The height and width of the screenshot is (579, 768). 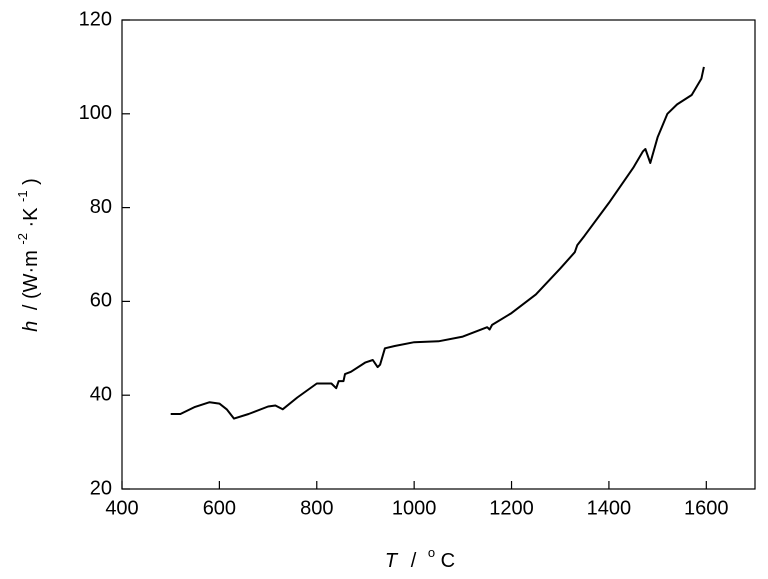 What do you see at coordinates (706, 508) in the screenshot?
I see `x-tick-label: 1600` at bounding box center [706, 508].